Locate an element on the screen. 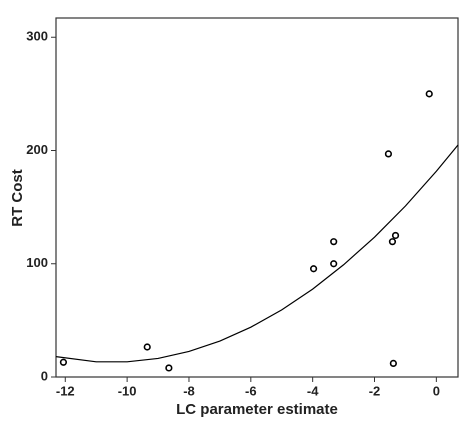 The height and width of the screenshot is (431, 474). x-tick-label: -2 is located at coordinates (375, 390).